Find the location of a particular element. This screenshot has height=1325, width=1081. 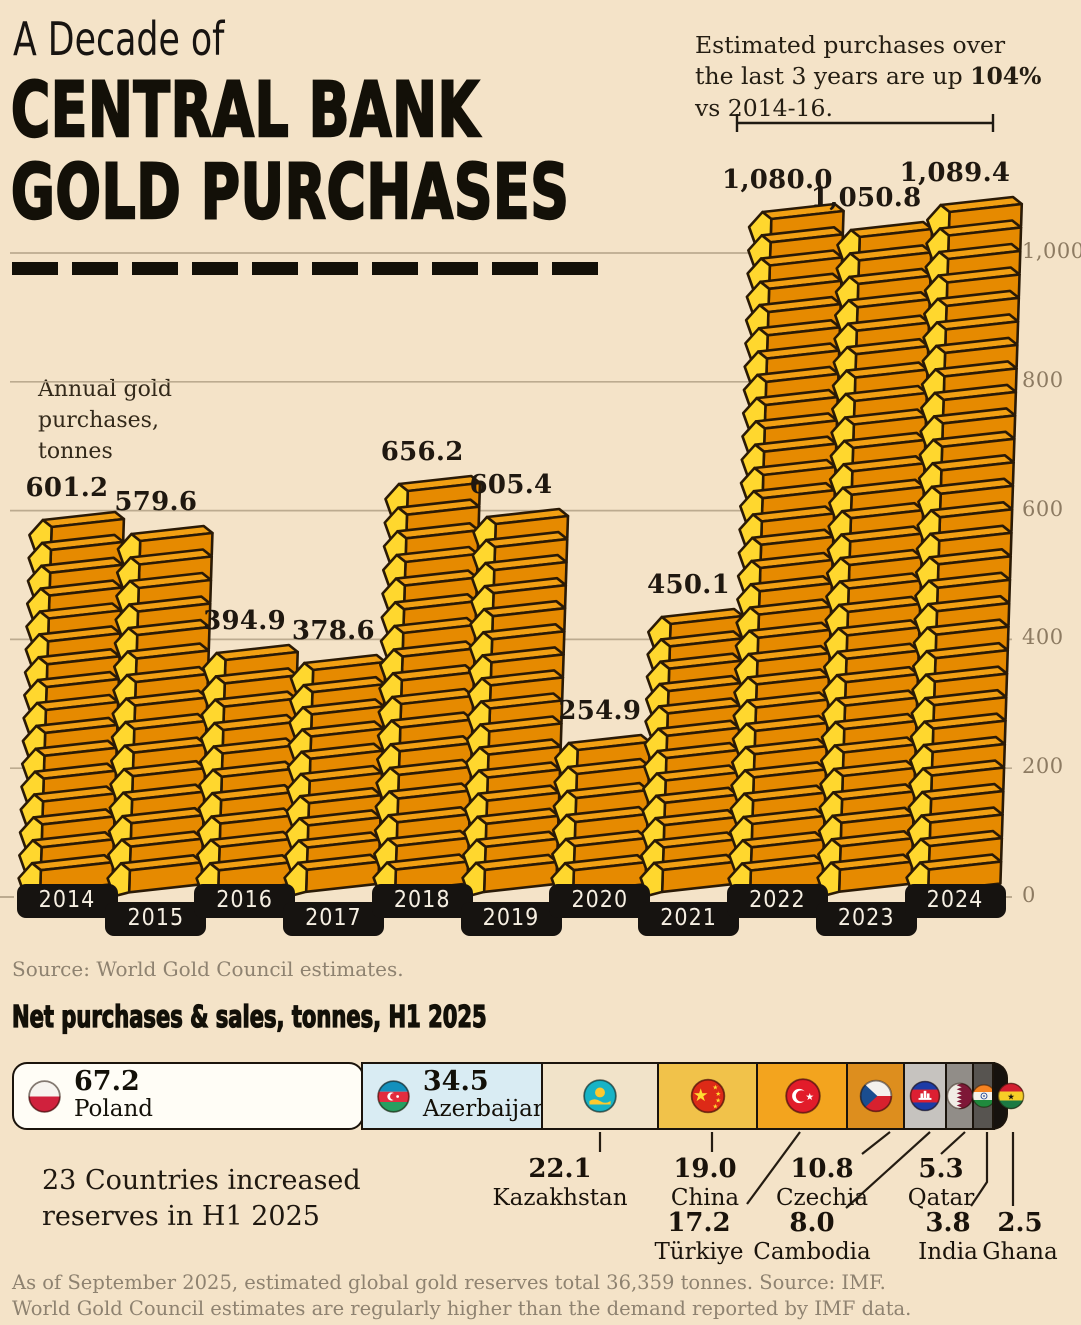

flag-icon-tr4: ★ is located at coordinates (802, 1096).